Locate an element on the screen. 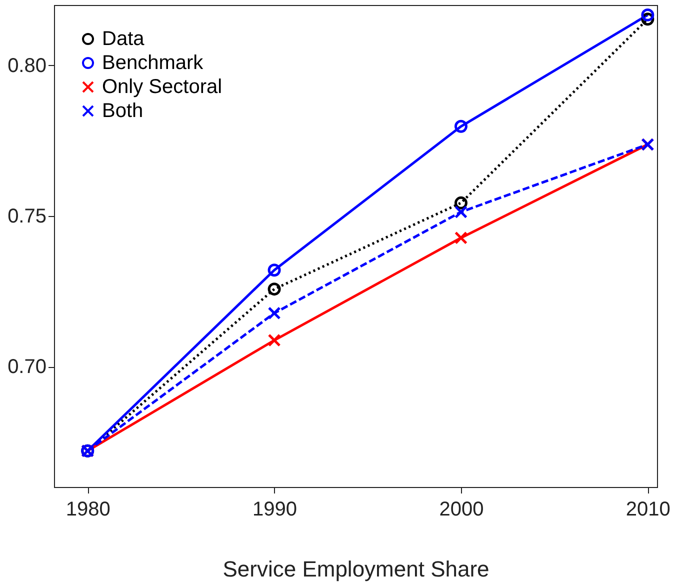 The image size is (685, 587). y-tick-label: 0.80 is located at coordinates (27, 65).